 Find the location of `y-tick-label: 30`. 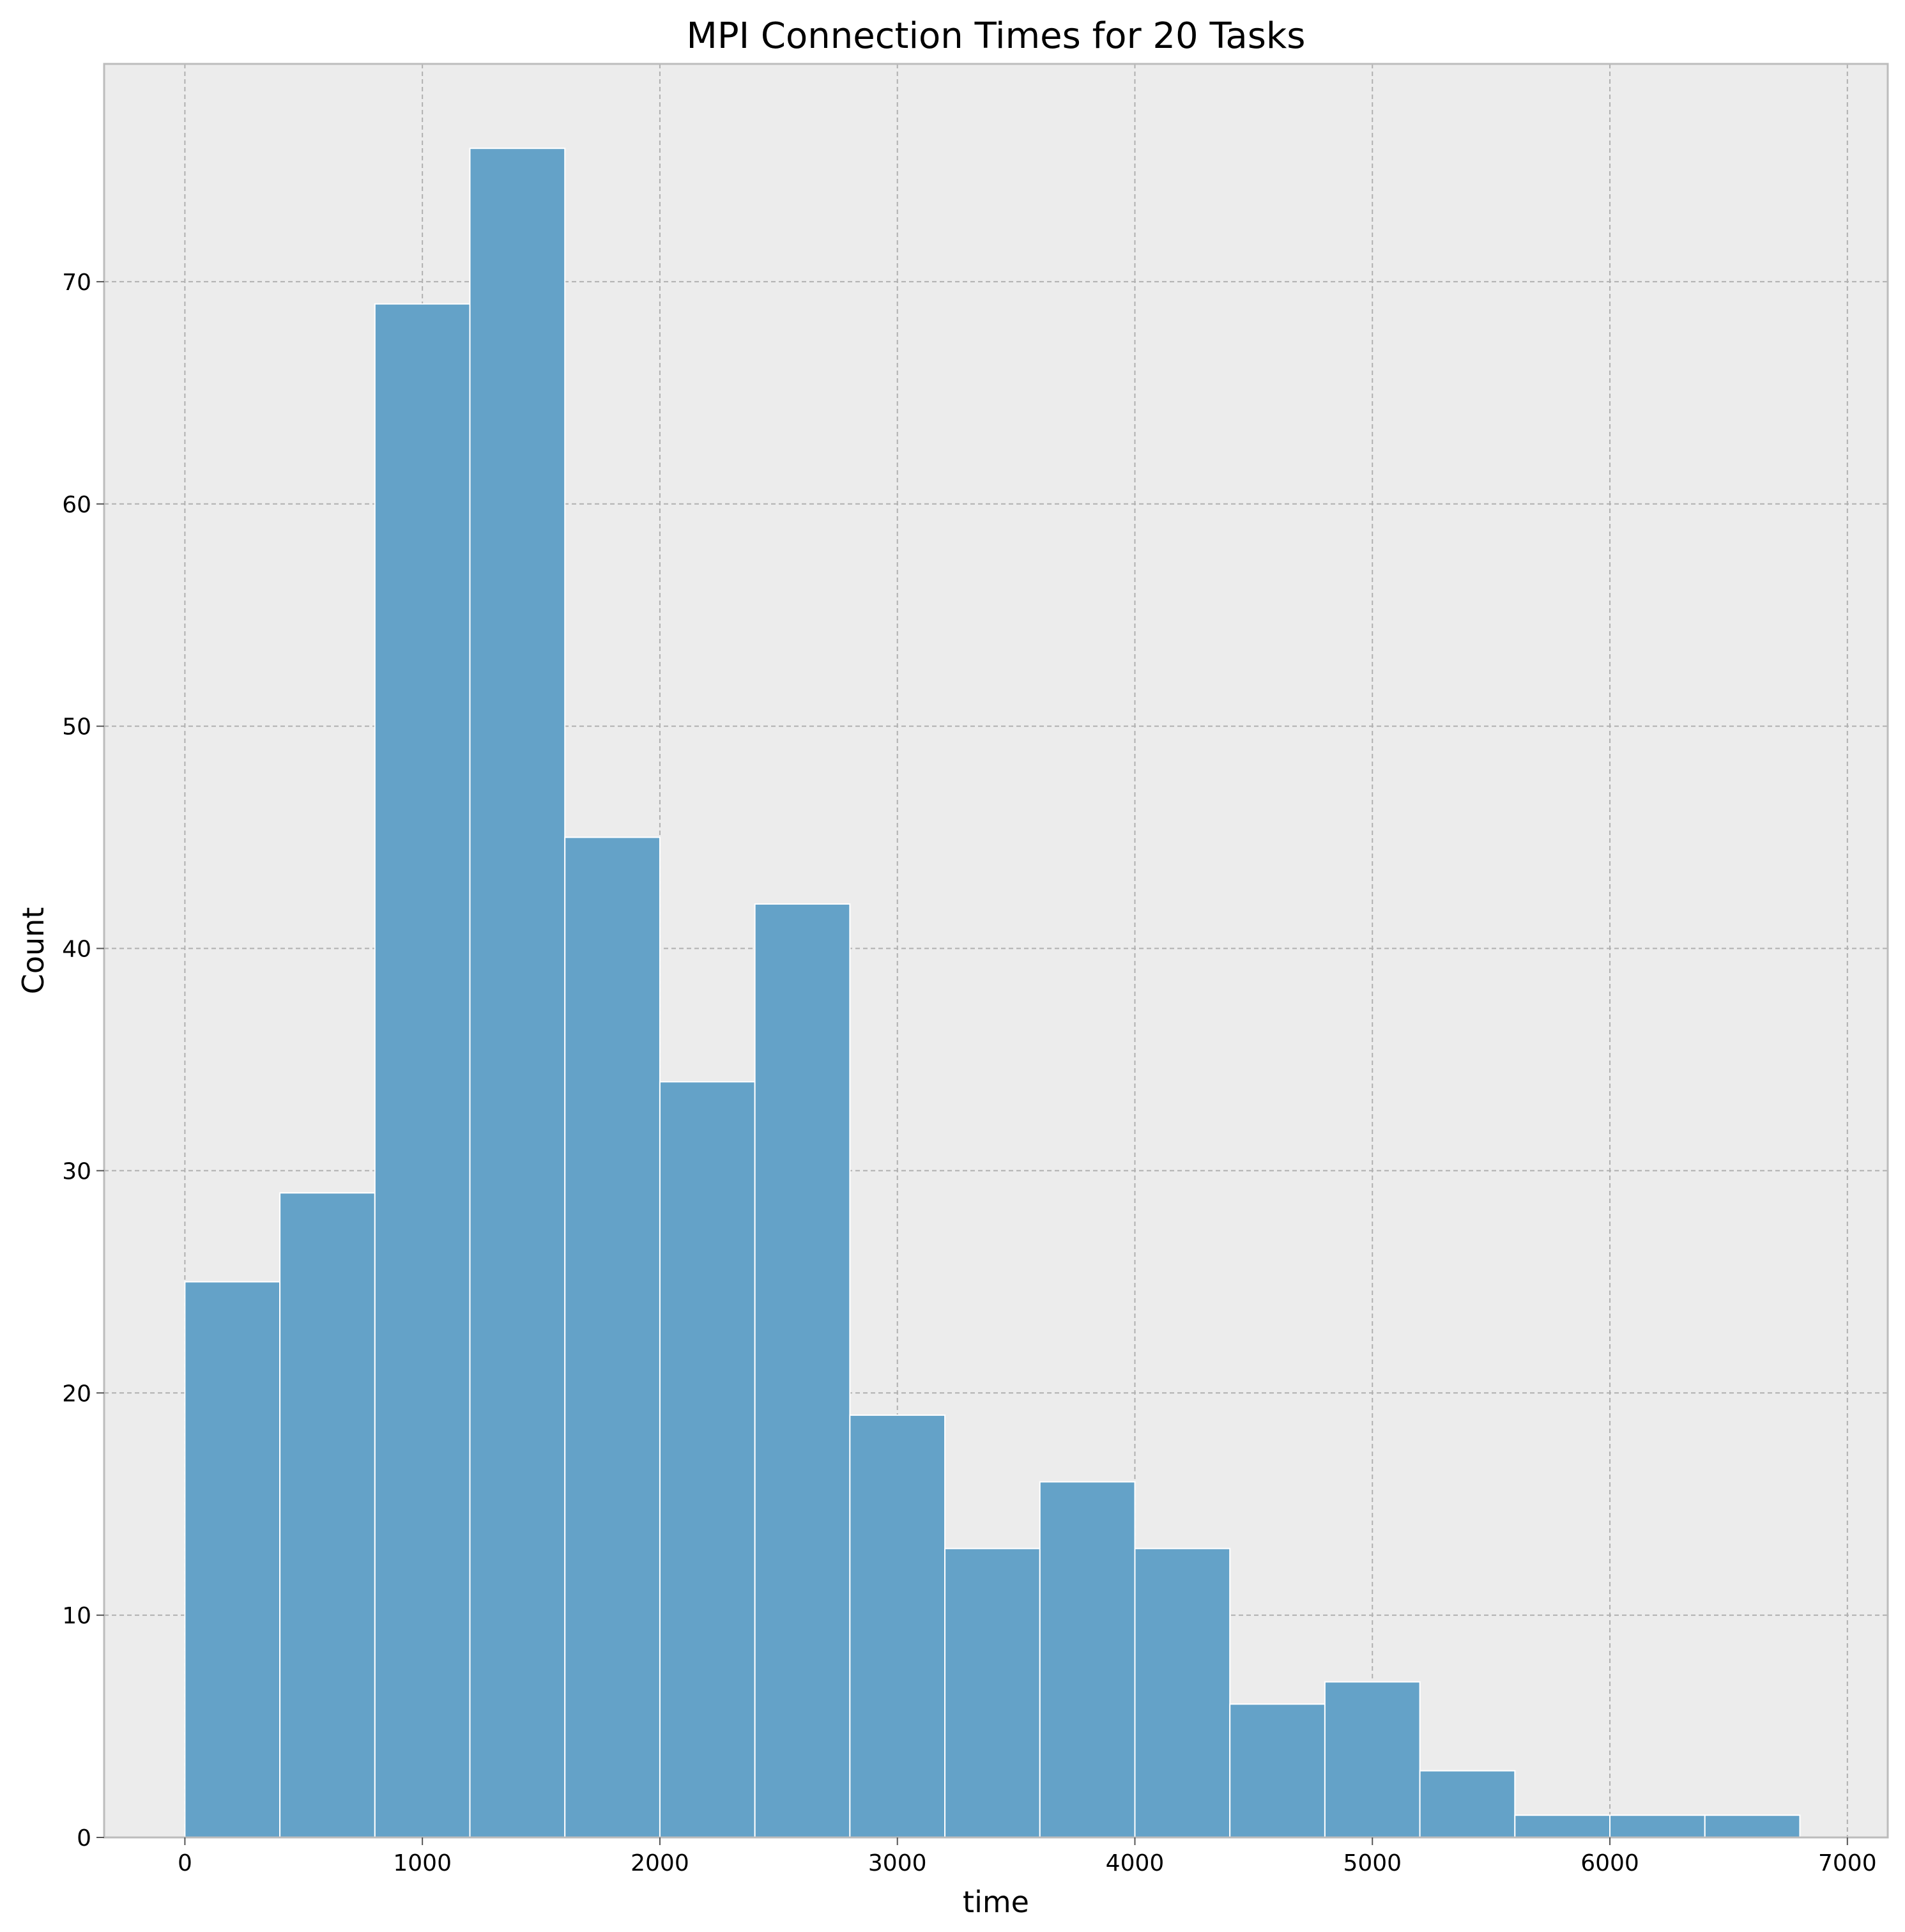

y-tick-label: 30 is located at coordinates (76, 1171).